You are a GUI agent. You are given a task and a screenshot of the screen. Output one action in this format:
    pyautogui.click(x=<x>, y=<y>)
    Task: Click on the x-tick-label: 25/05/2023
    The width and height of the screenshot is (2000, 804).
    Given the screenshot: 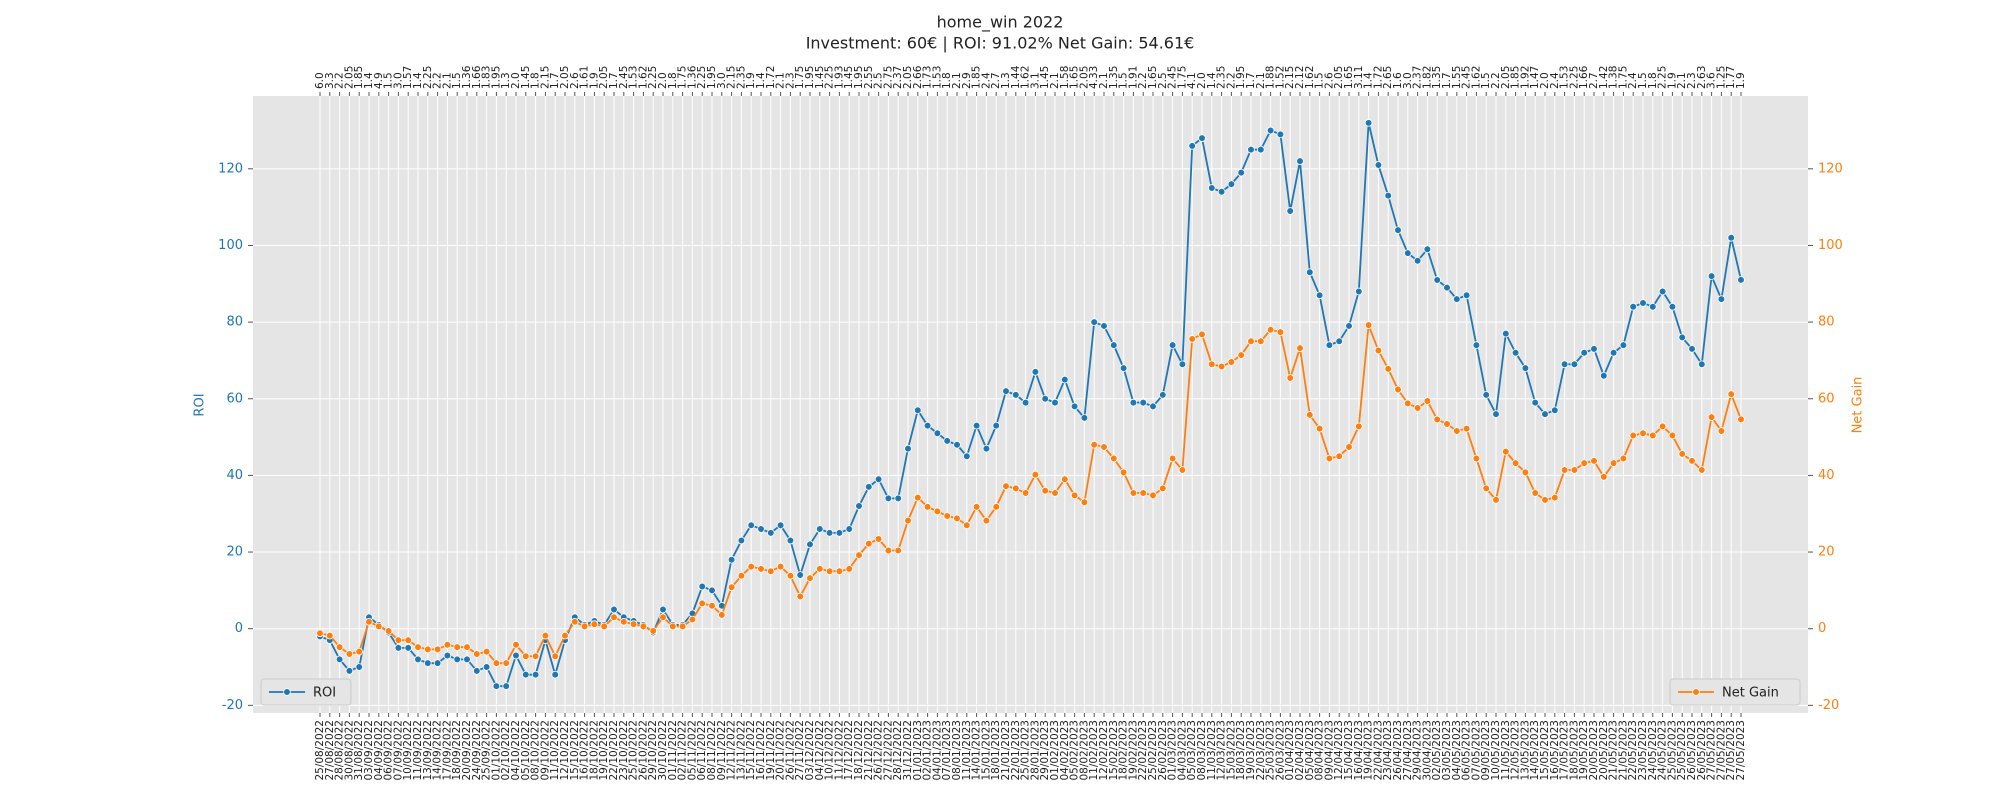 What is the action you would take?
    pyautogui.click(x=1672, y=750)
    